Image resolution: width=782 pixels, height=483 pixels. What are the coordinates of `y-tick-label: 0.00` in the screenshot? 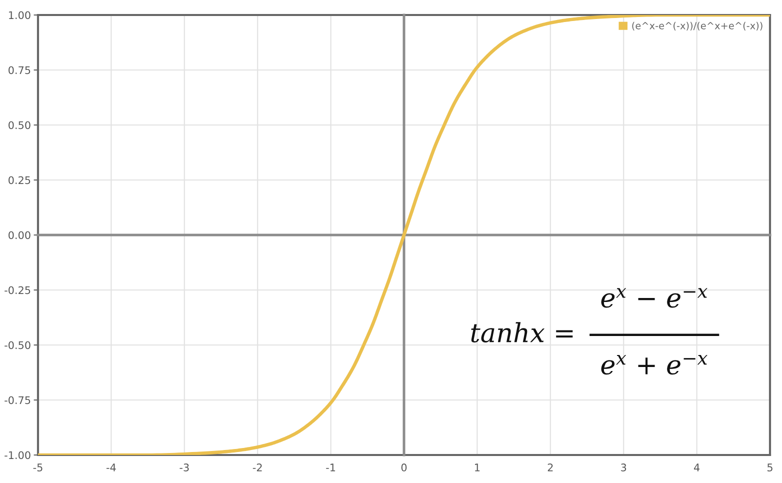 It's located at (19, 235).